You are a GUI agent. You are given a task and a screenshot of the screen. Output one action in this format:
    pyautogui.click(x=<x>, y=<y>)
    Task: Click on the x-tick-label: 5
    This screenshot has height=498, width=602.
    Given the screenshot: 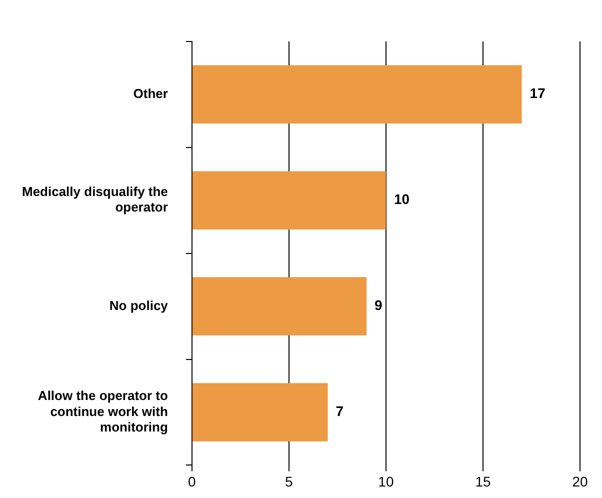 What is the action you would take?
    pyautogui.click(x=289, y=481)
    